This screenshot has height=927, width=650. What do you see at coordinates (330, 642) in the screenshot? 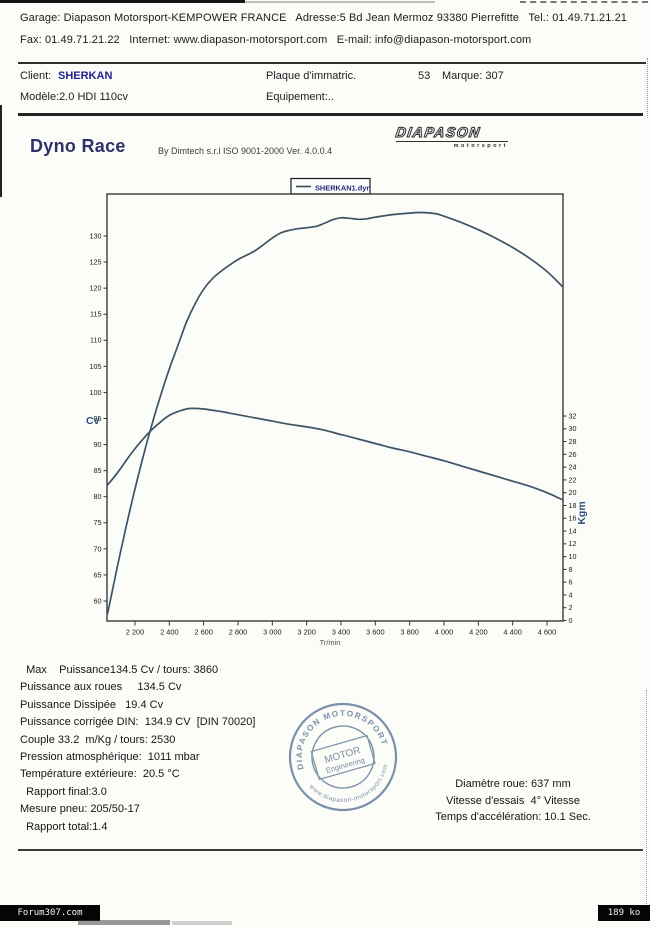
I see `x-axis-title: Tr/min` at bounding box center [330, 642].